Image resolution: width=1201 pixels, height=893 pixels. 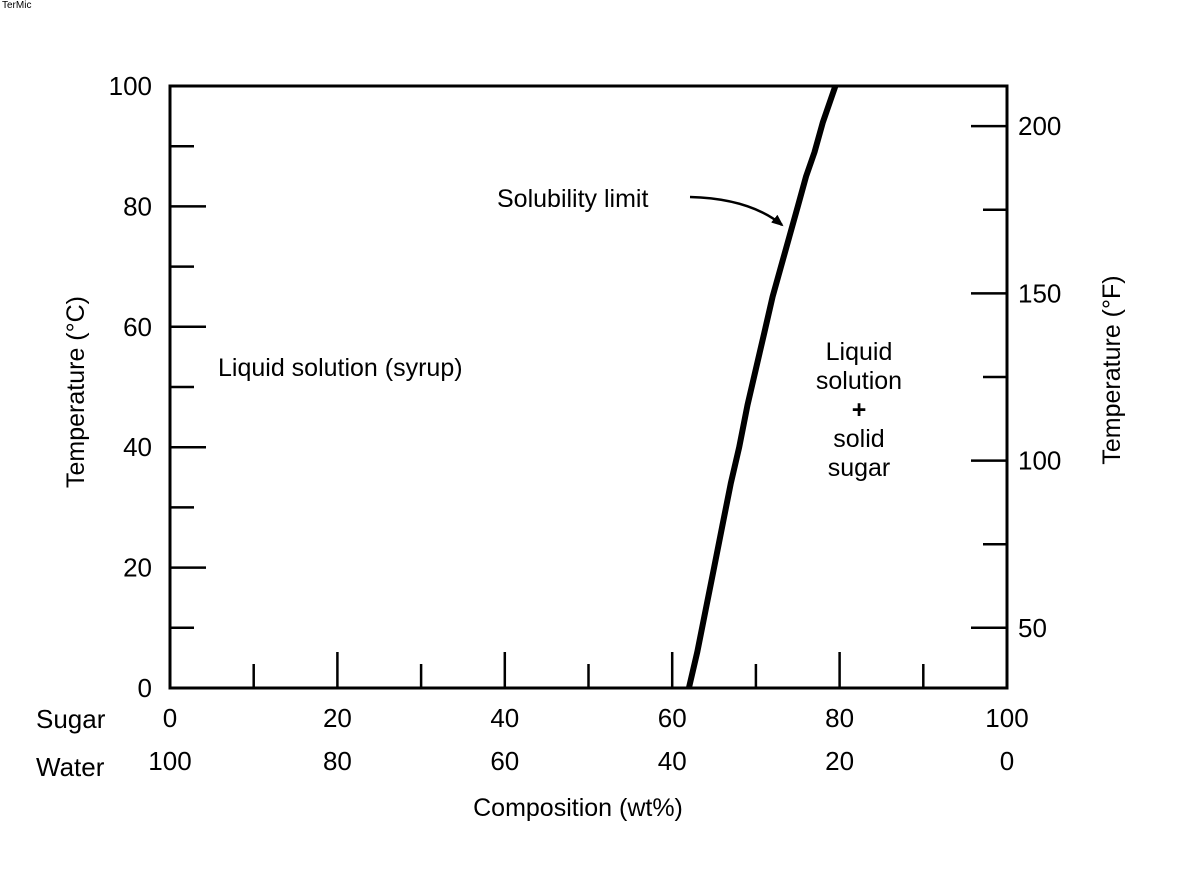 I want to click on y-left-tick-label: 80, so click(x=137, y=206).